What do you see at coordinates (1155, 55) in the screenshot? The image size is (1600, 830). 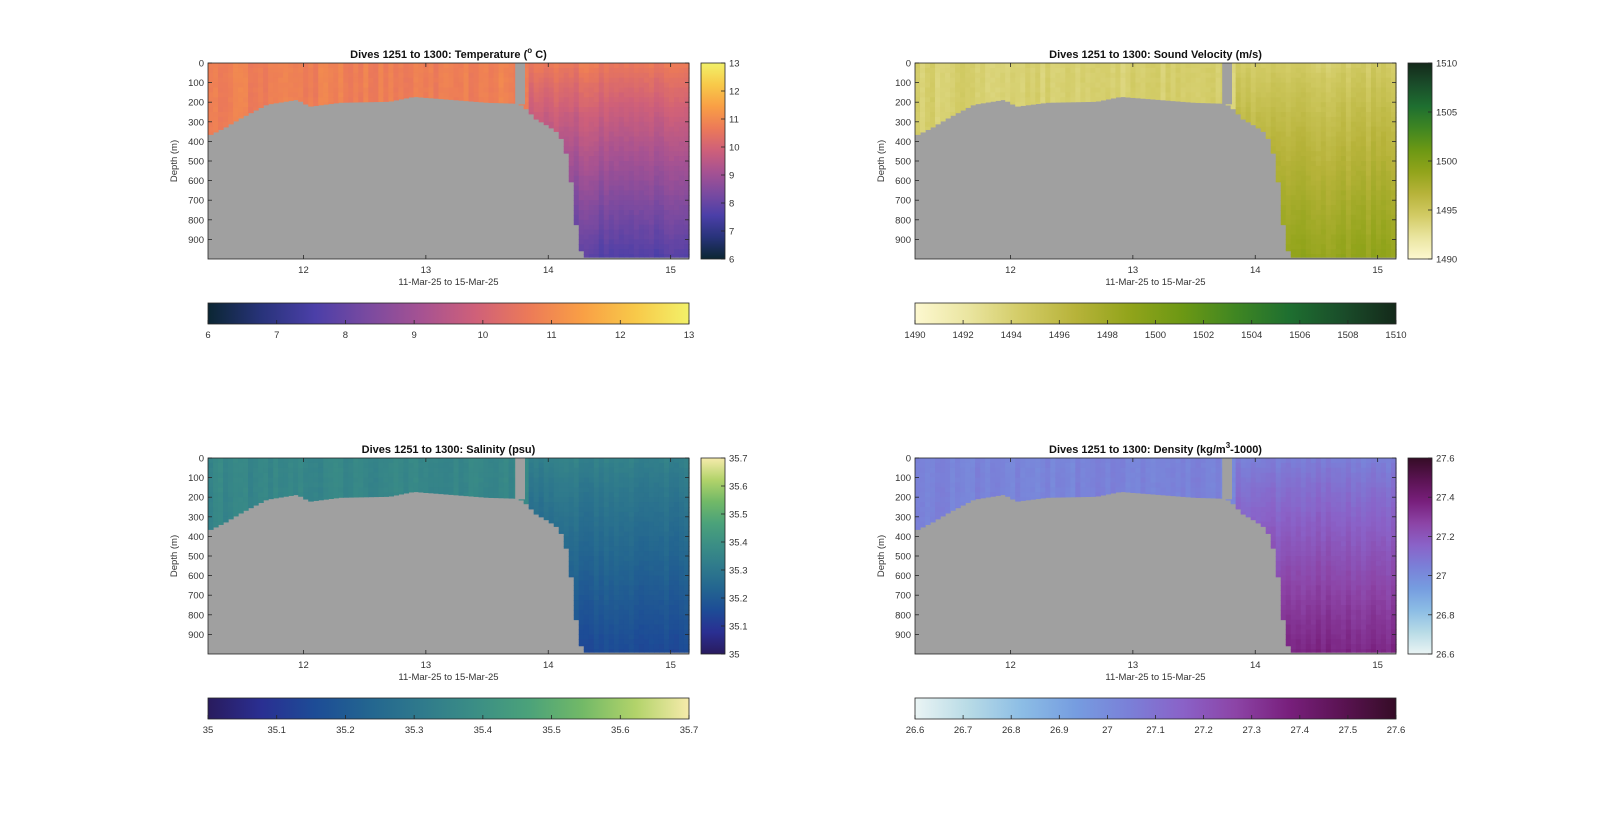 I see `chart-title: Dives 1251 to 1300: Sound Velocity (m/s)` at bounding box center [1155, 55].